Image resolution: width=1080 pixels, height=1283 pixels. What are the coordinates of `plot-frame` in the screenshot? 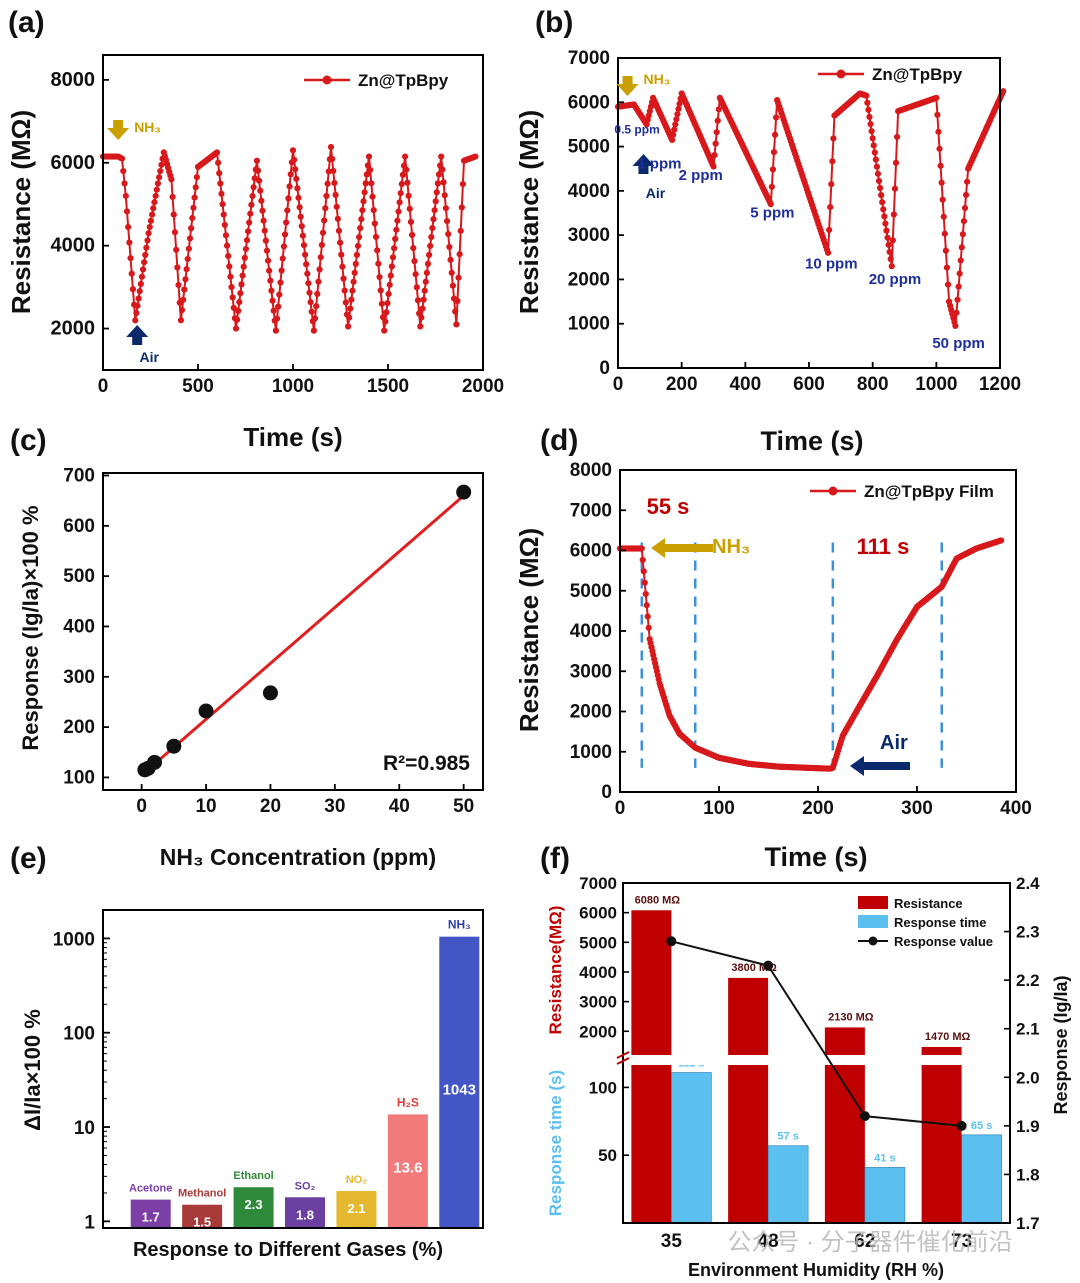 It's located at (816, 1053).